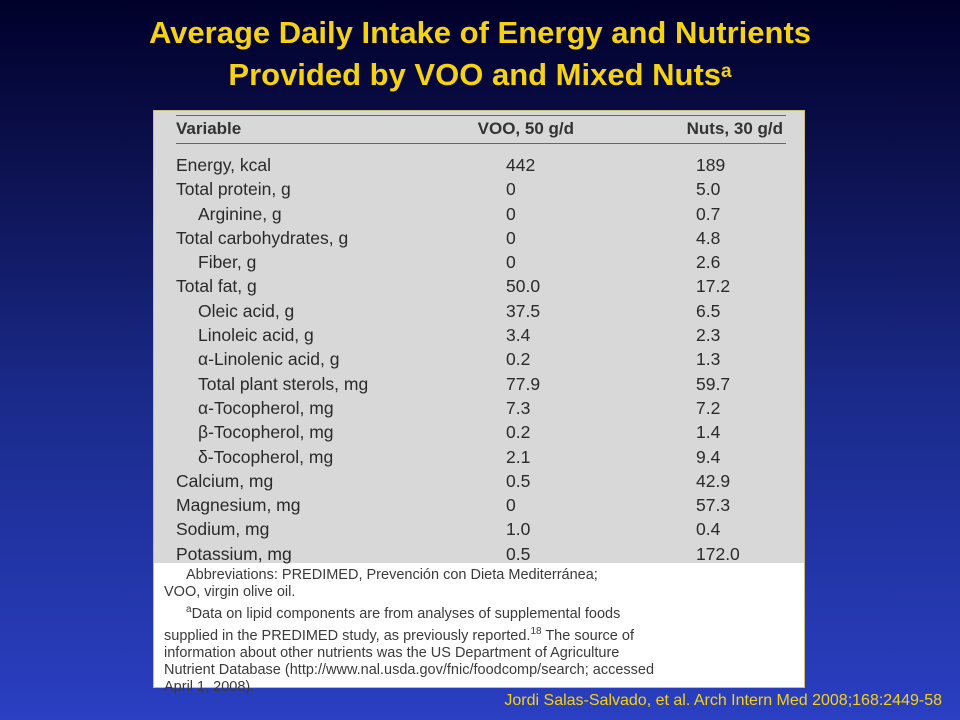  I want to click on table-row: Magnesium, mg 0 57.3, so click(481, 505).